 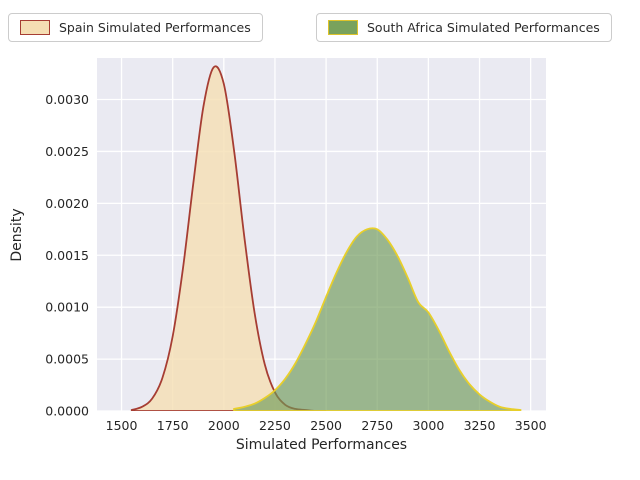 I want to click on legend-item-spain: Spain Simulated Performances, so click(x=135, y=27).